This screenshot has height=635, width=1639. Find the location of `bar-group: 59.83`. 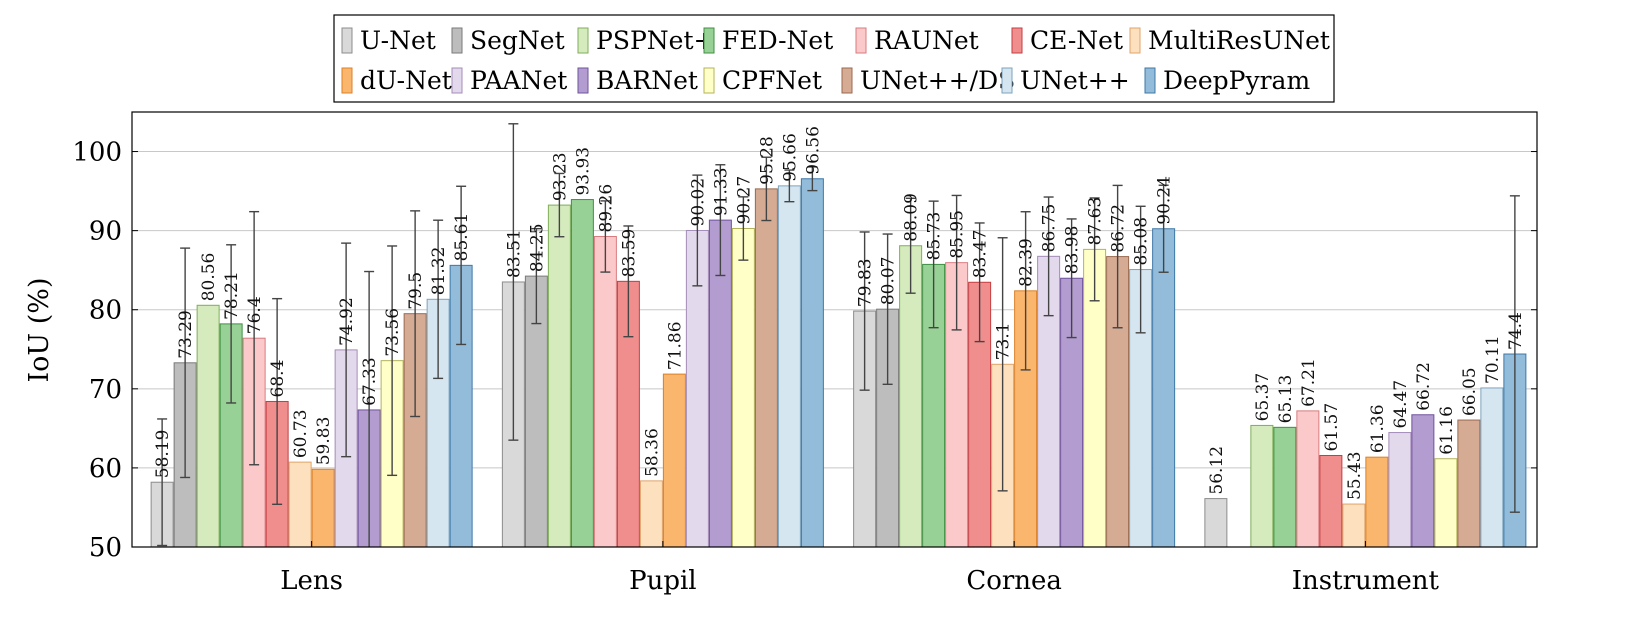

bar-group: 59.83 is located at coordinates (323, 482).